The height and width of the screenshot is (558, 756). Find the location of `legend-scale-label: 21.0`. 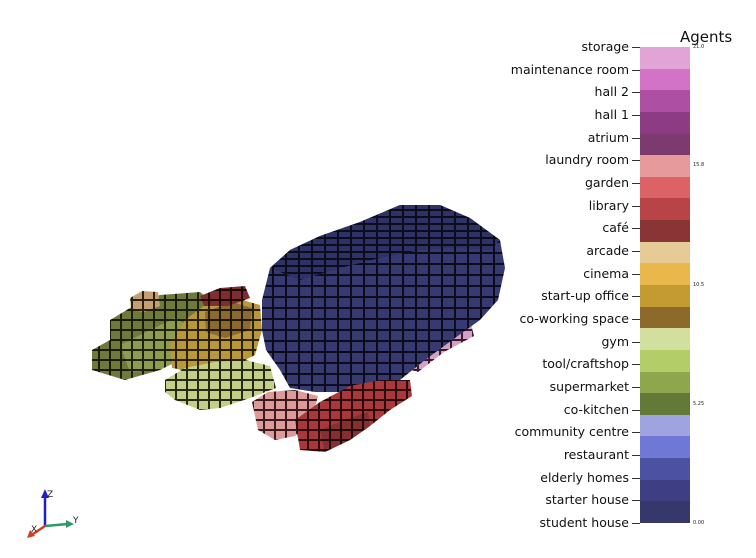

legend-scale-label: 21.0 is located at coordinates (699, 47).